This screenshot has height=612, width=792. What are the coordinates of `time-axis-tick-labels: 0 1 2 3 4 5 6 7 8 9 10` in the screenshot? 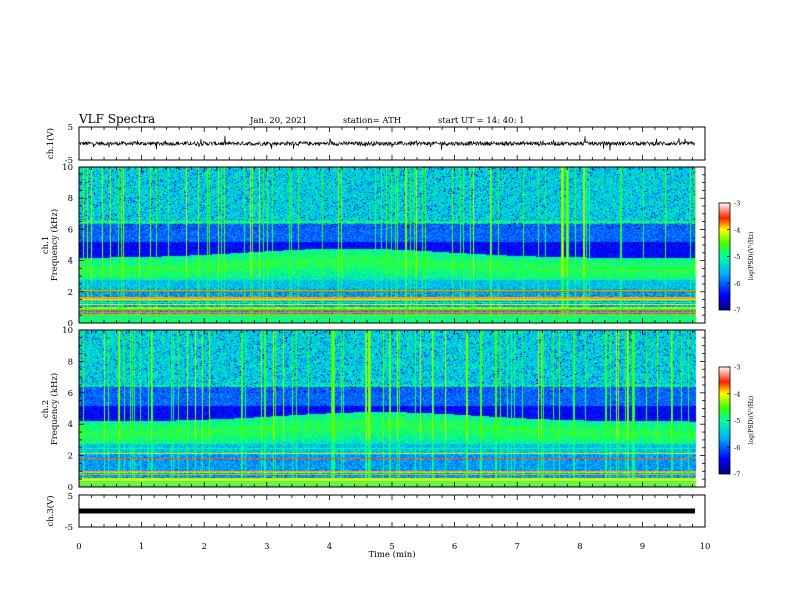 It's located at (393, 547).